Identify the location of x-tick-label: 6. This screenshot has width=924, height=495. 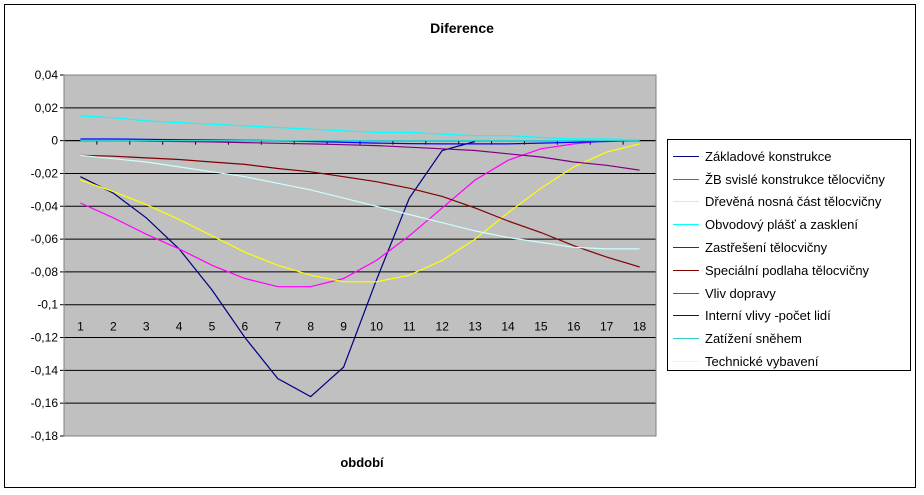
(245, 327).